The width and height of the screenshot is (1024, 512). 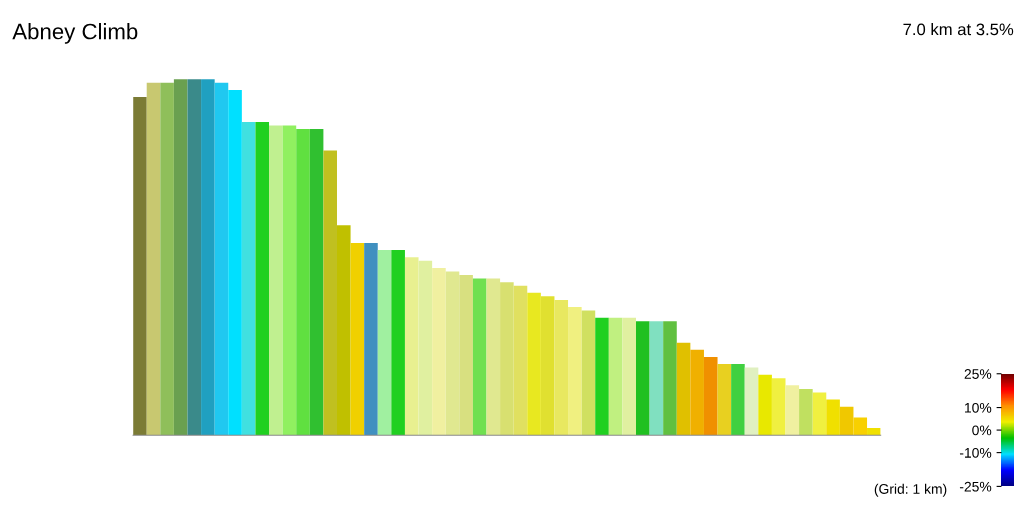 What do you see at coordinates (958, 29) in the screenshot?
I see `text: 7.0 km at 3.5%` at bounding box center [958, 29].